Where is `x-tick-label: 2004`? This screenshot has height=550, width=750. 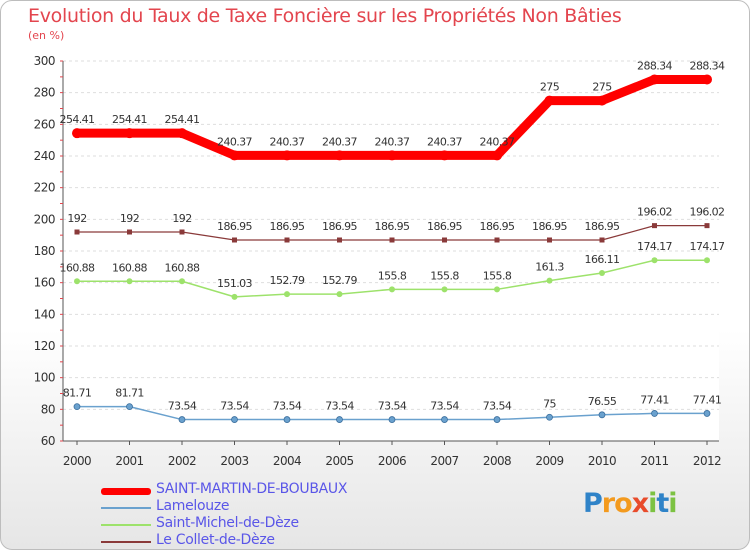
x-tick-label: 2004 is located at coordinates (287, 461).